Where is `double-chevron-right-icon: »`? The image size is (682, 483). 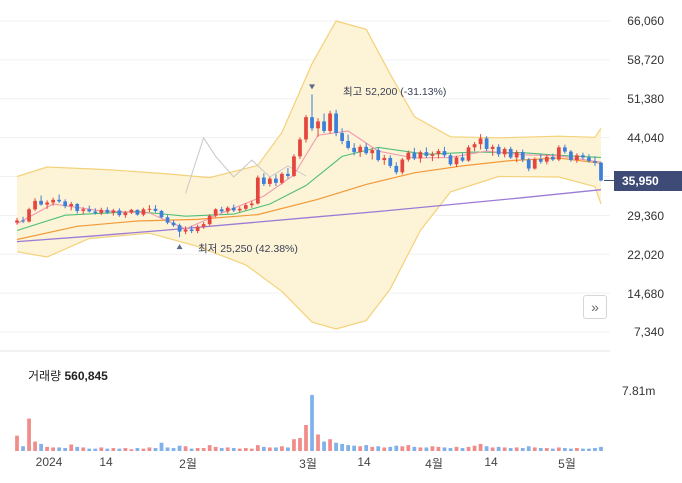 double-chevron-right-icon: » is located at coordinates (595, 307).